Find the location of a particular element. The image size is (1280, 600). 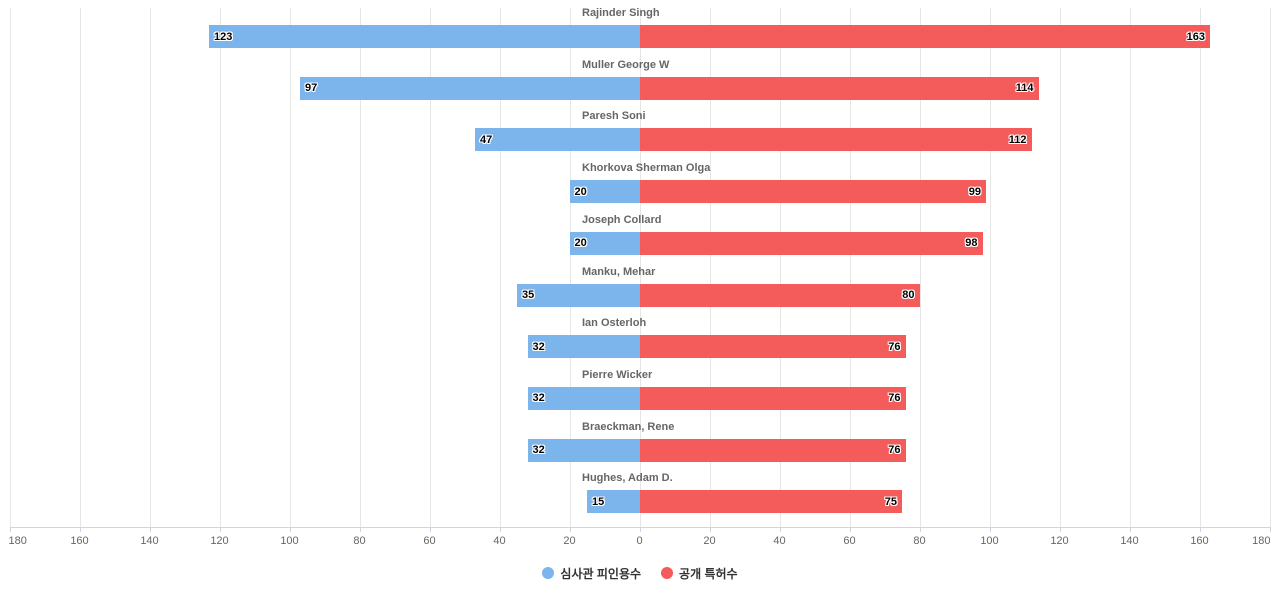

published-patents-bar: 80 is located at coordinates (779, 295).